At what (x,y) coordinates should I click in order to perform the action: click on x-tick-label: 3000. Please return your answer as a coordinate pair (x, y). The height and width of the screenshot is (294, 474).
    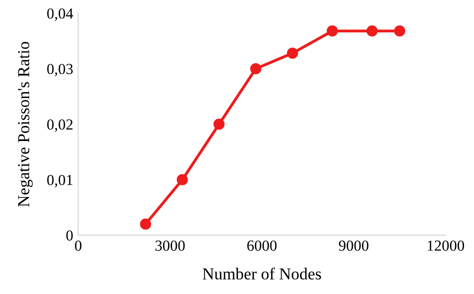
    Looking at the image, I should click on (170, 245).